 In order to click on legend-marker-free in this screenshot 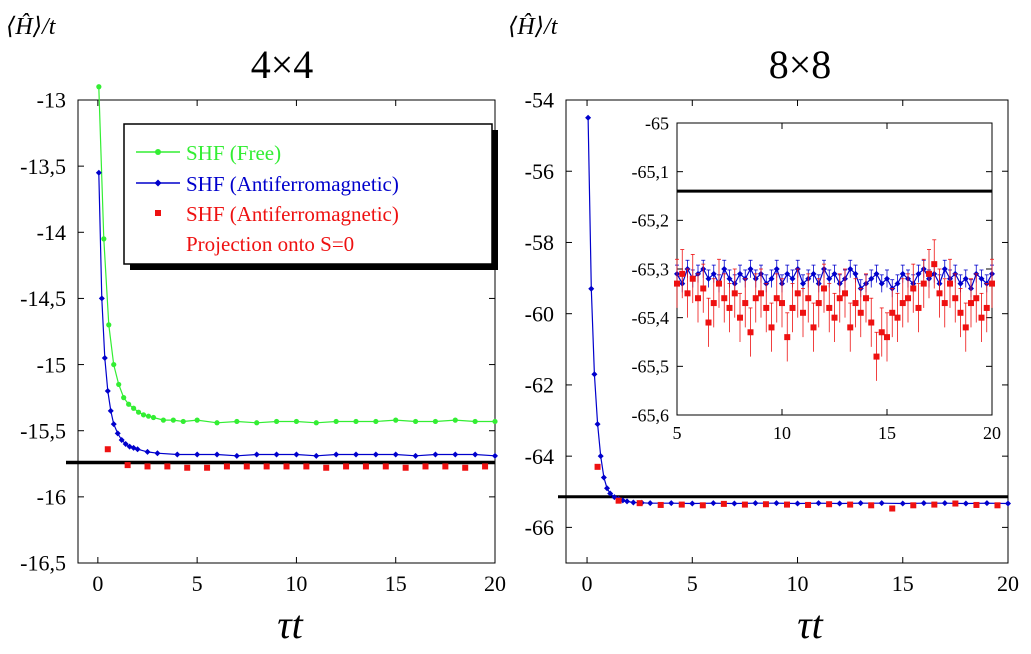, I will do `click(158, 152)`.